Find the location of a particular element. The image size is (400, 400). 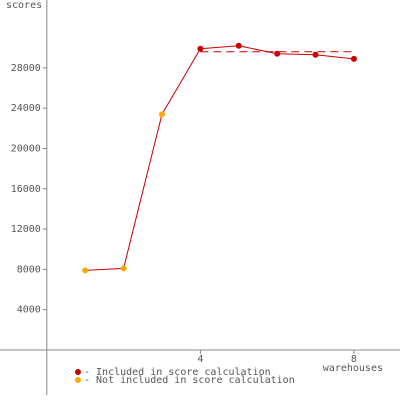

y-tick-label: 8000 is located at coordinates (29, 269).